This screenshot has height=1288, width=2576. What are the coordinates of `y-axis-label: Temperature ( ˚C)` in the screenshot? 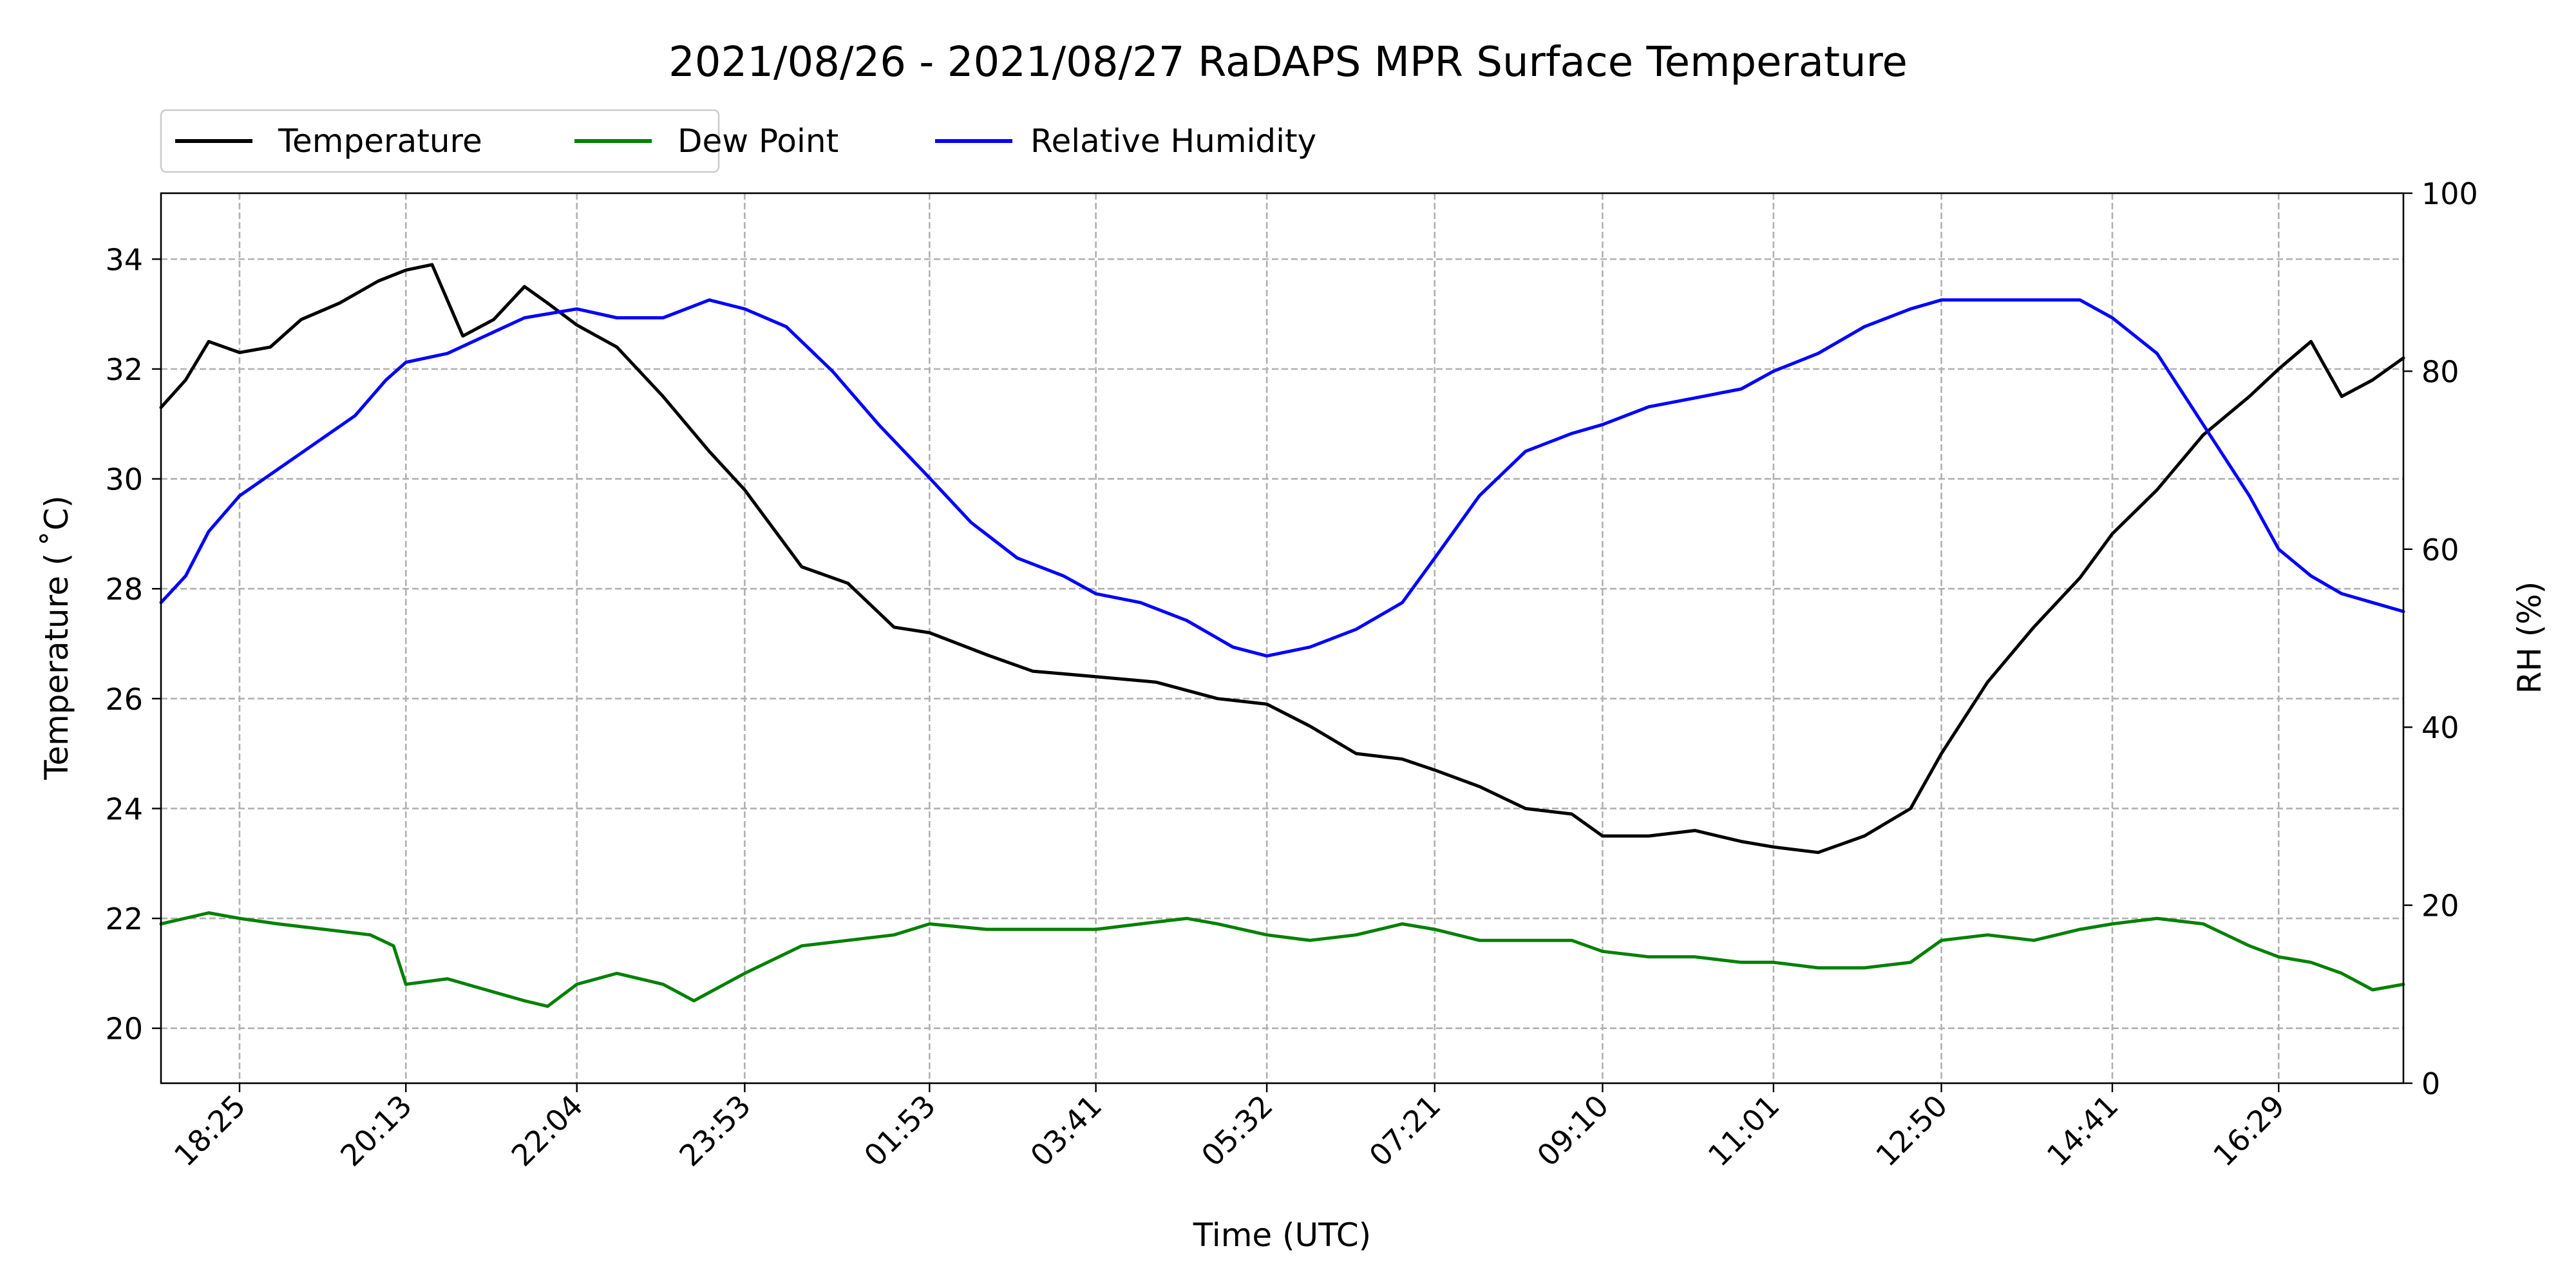 It's located at (56, 638).